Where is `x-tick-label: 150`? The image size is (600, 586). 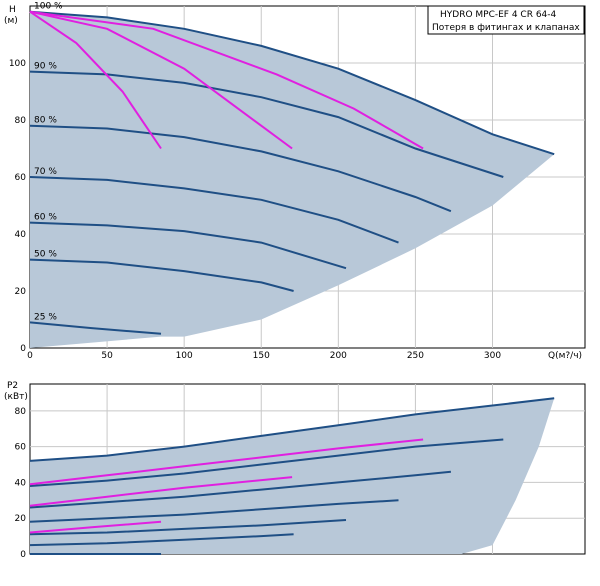
x-tick-label: 150 is located at coordinates (261, 356).